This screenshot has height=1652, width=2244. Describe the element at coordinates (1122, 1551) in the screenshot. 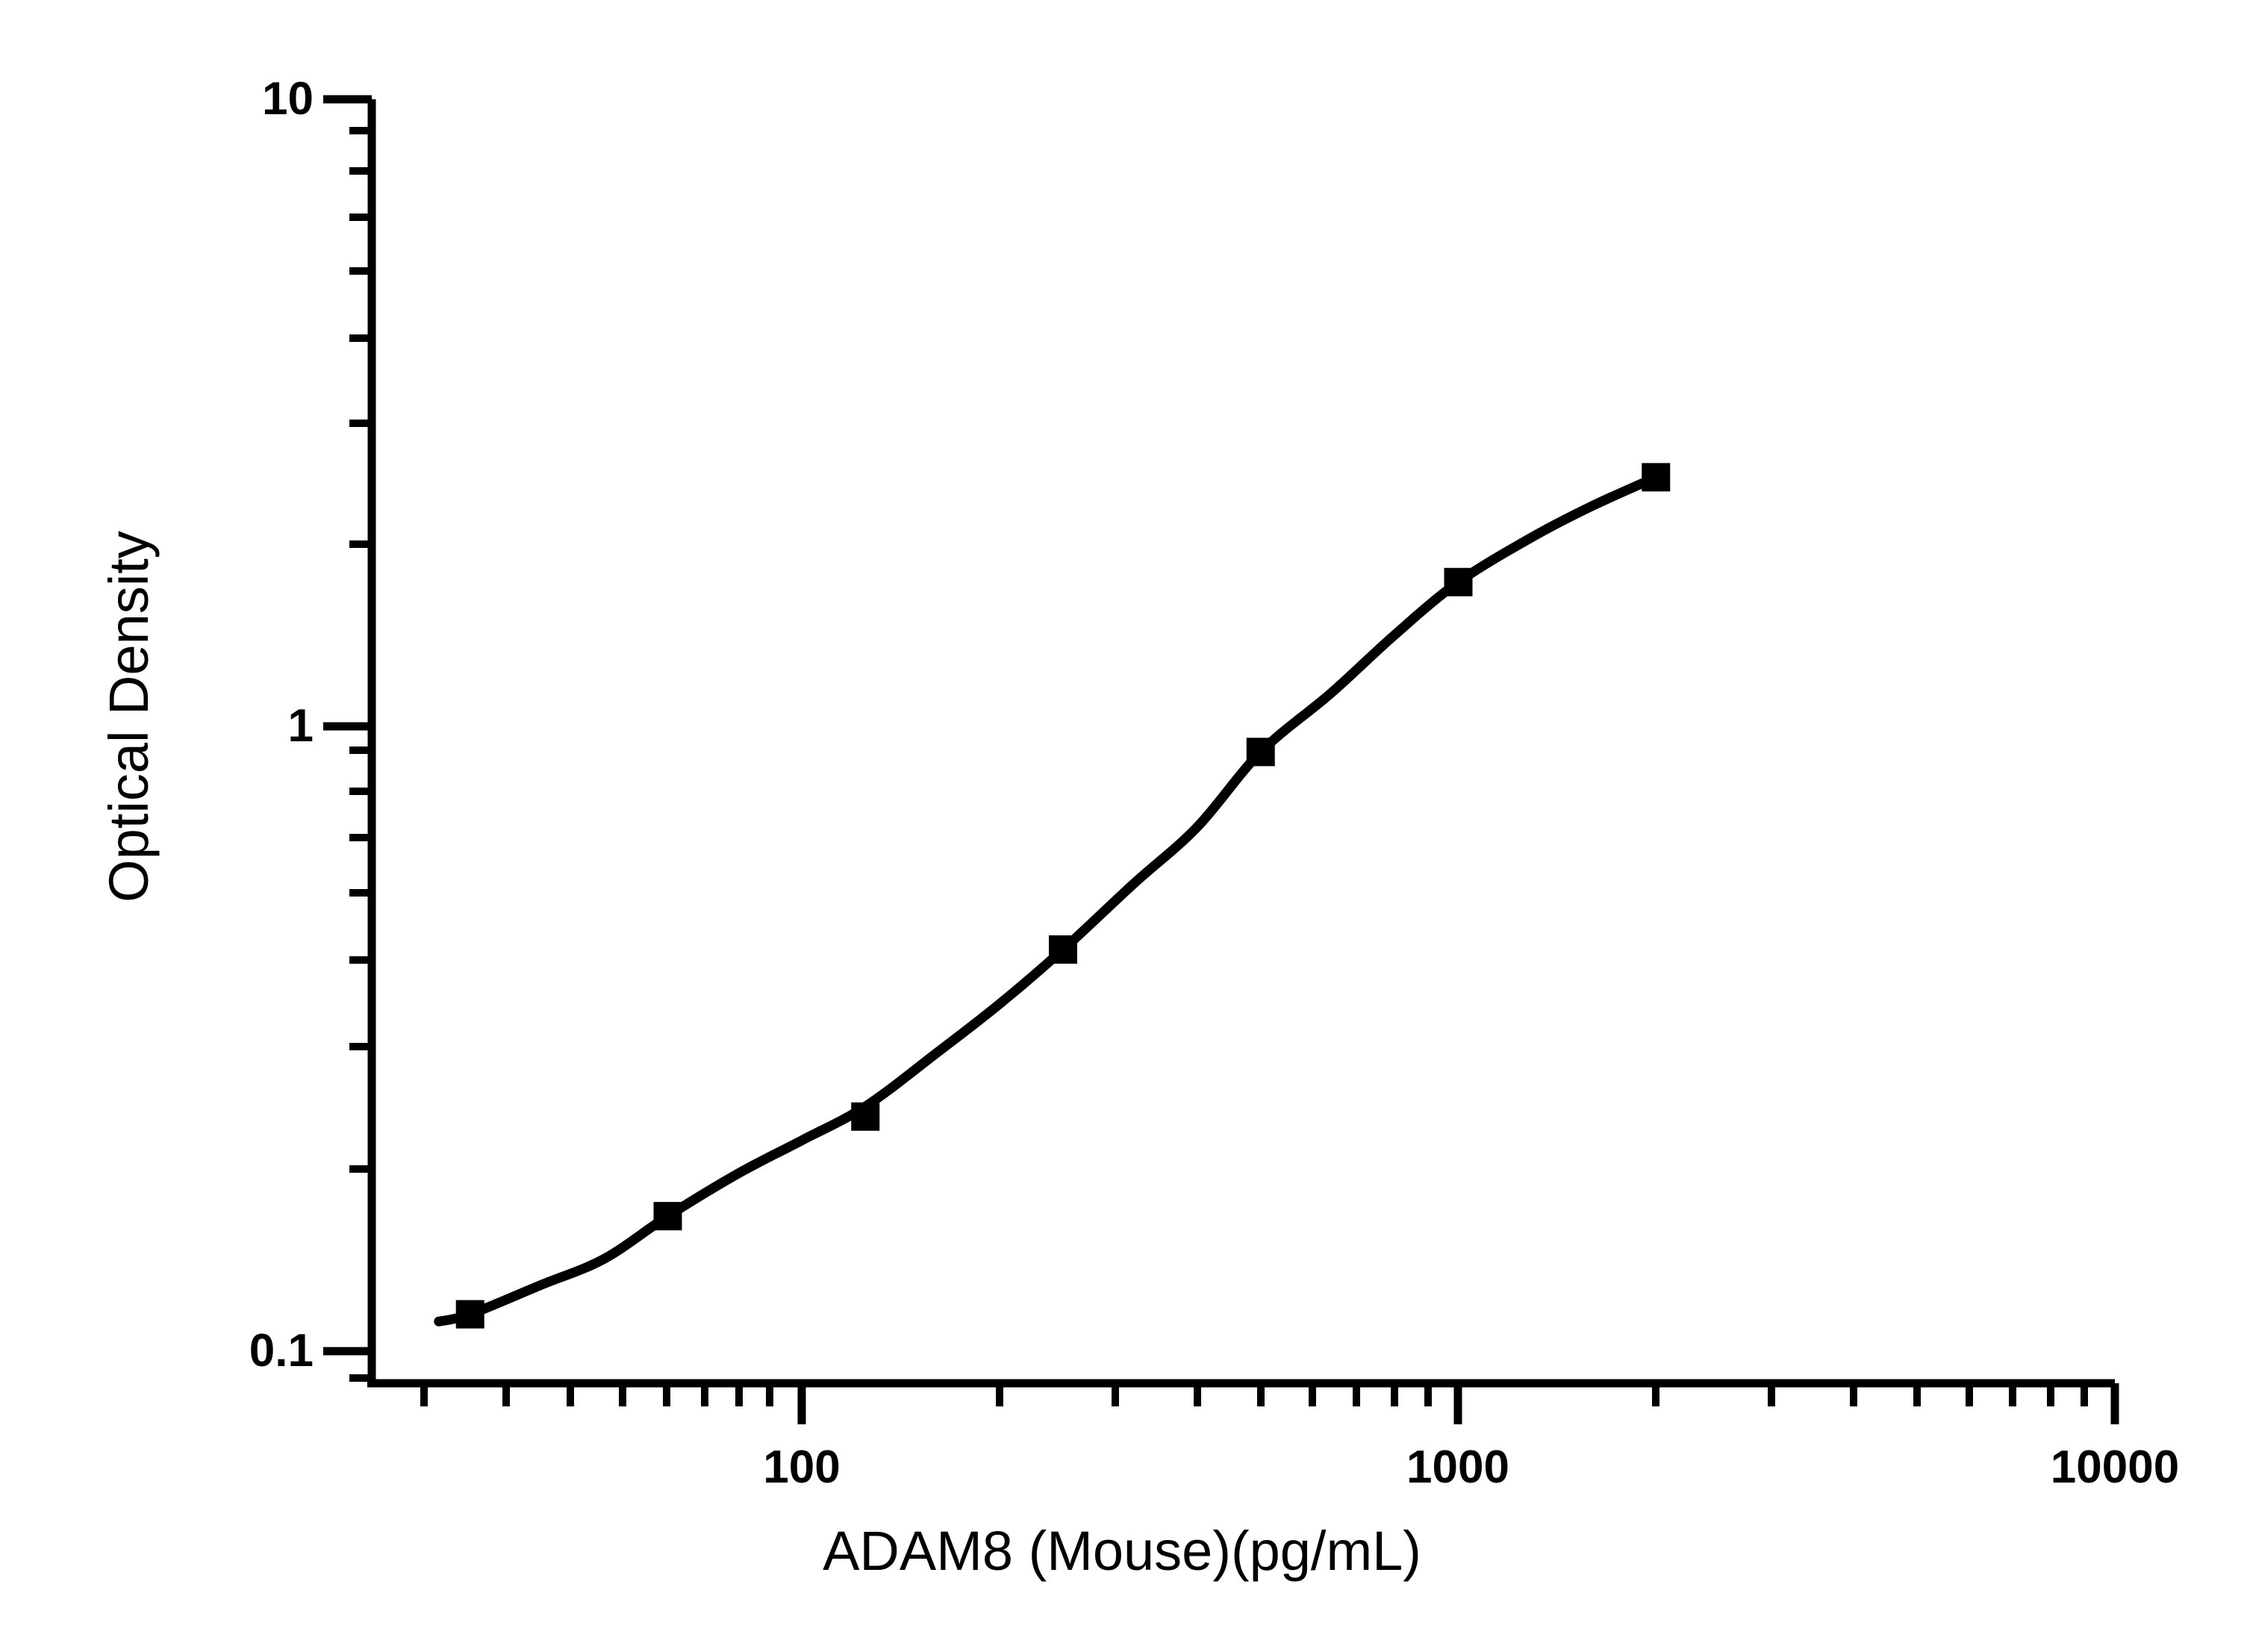

I see `x-axis-title: ADAM8 (Mouse)(pg/mL)` at that location.